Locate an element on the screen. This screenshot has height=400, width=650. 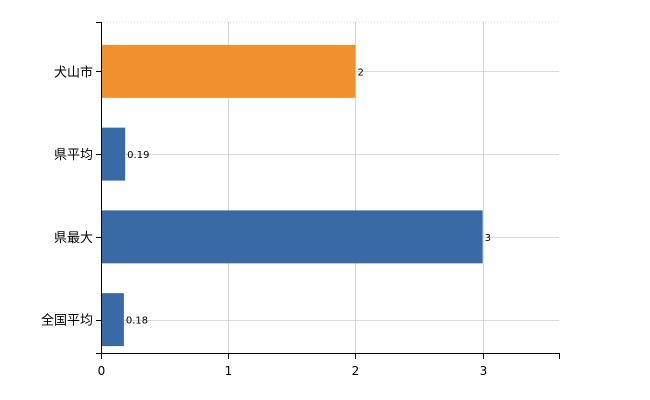
x-tick-label: 3 is located at coordinates (484, 371).